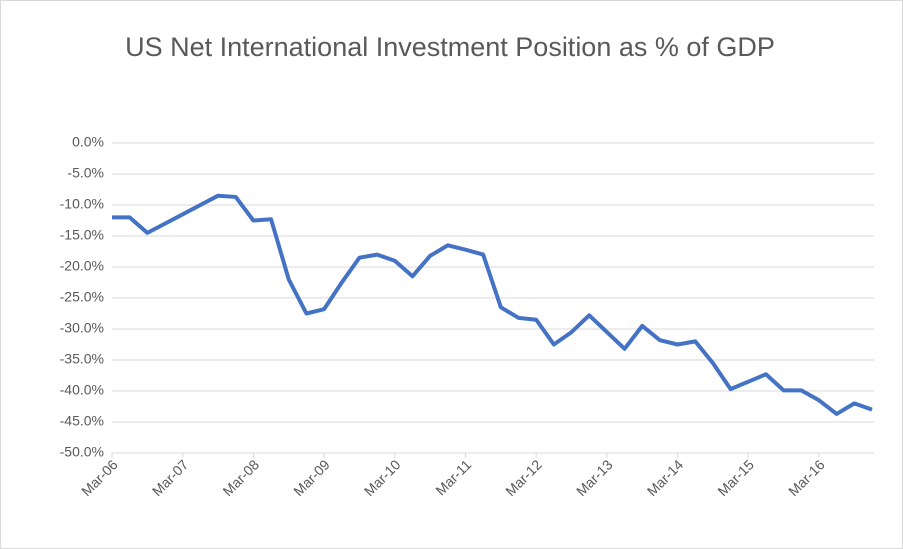 The image size is (903, 549). Describe the element at coordinates (85, 173) in the screenshot. I see `y-tick-label: -5.0%` at that location.